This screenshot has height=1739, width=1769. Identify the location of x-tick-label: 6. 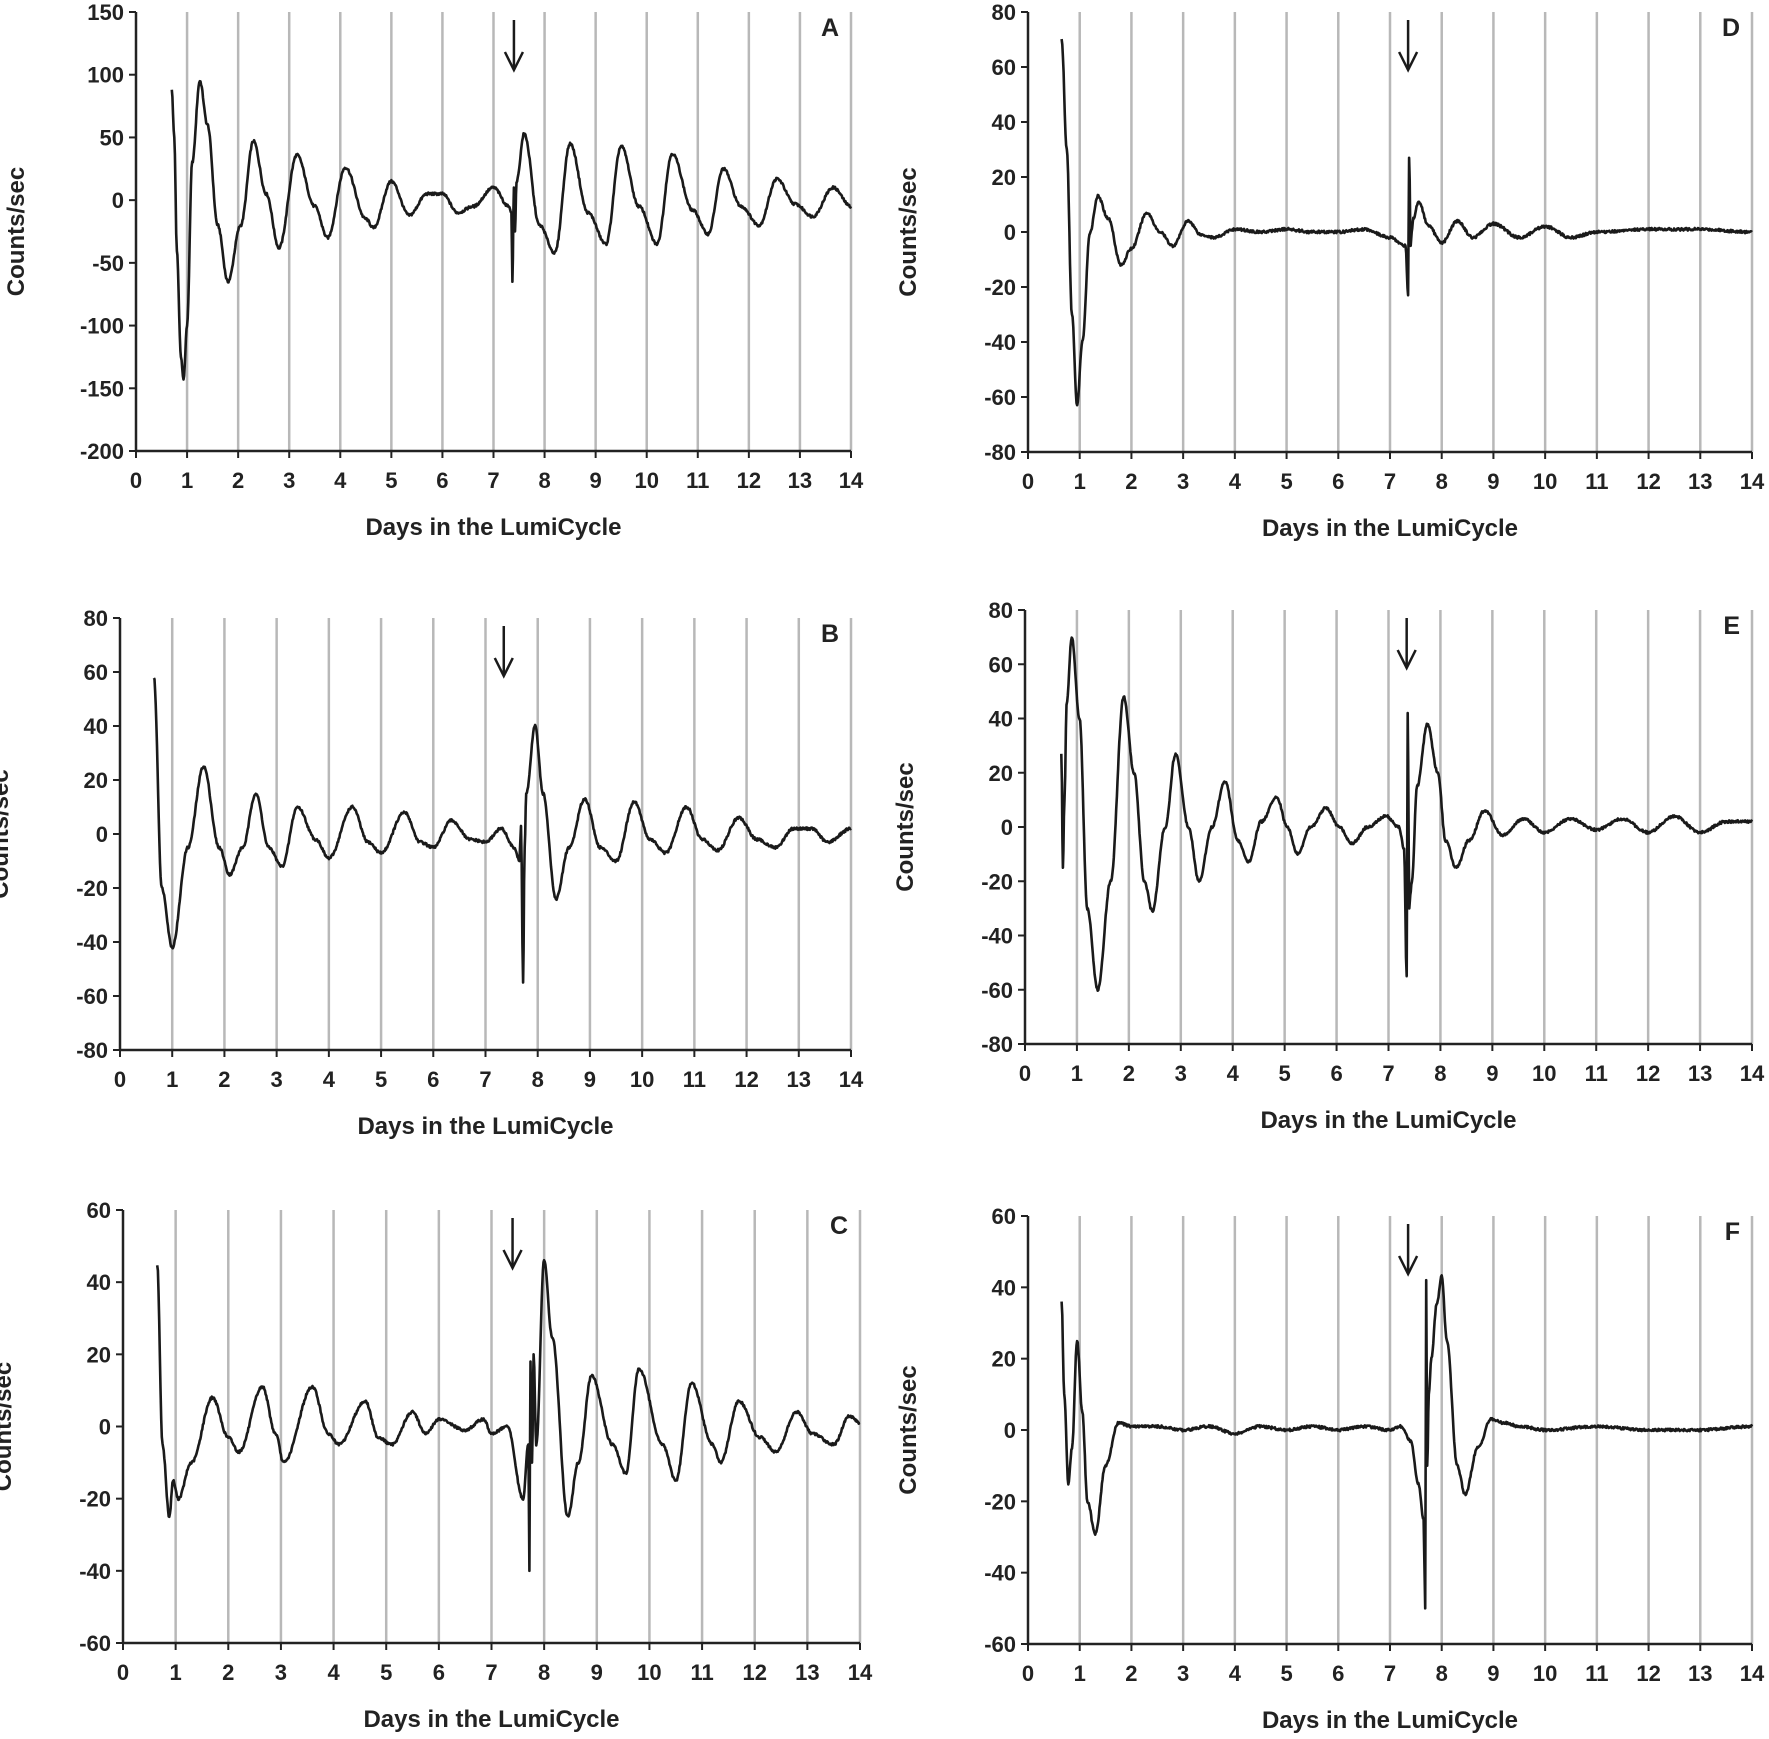
(1338, 1673).